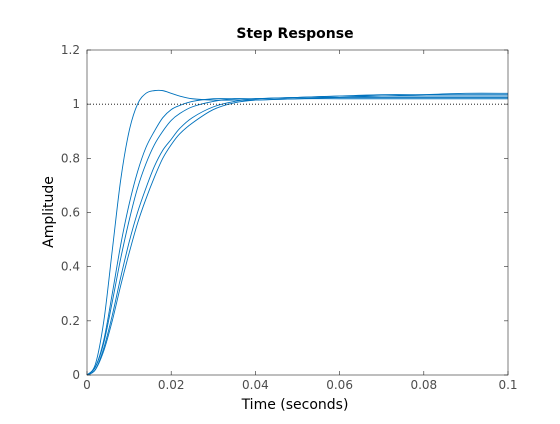  Describe the element at coordinates (76, 104) in the screenshot. I see `y-tick-label: 1` at that location.